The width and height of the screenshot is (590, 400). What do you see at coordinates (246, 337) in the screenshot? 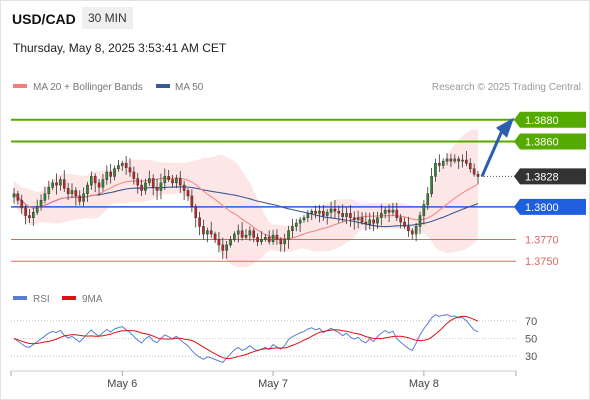
I see `rsi-ma-line` at bounding box center [246, 337].